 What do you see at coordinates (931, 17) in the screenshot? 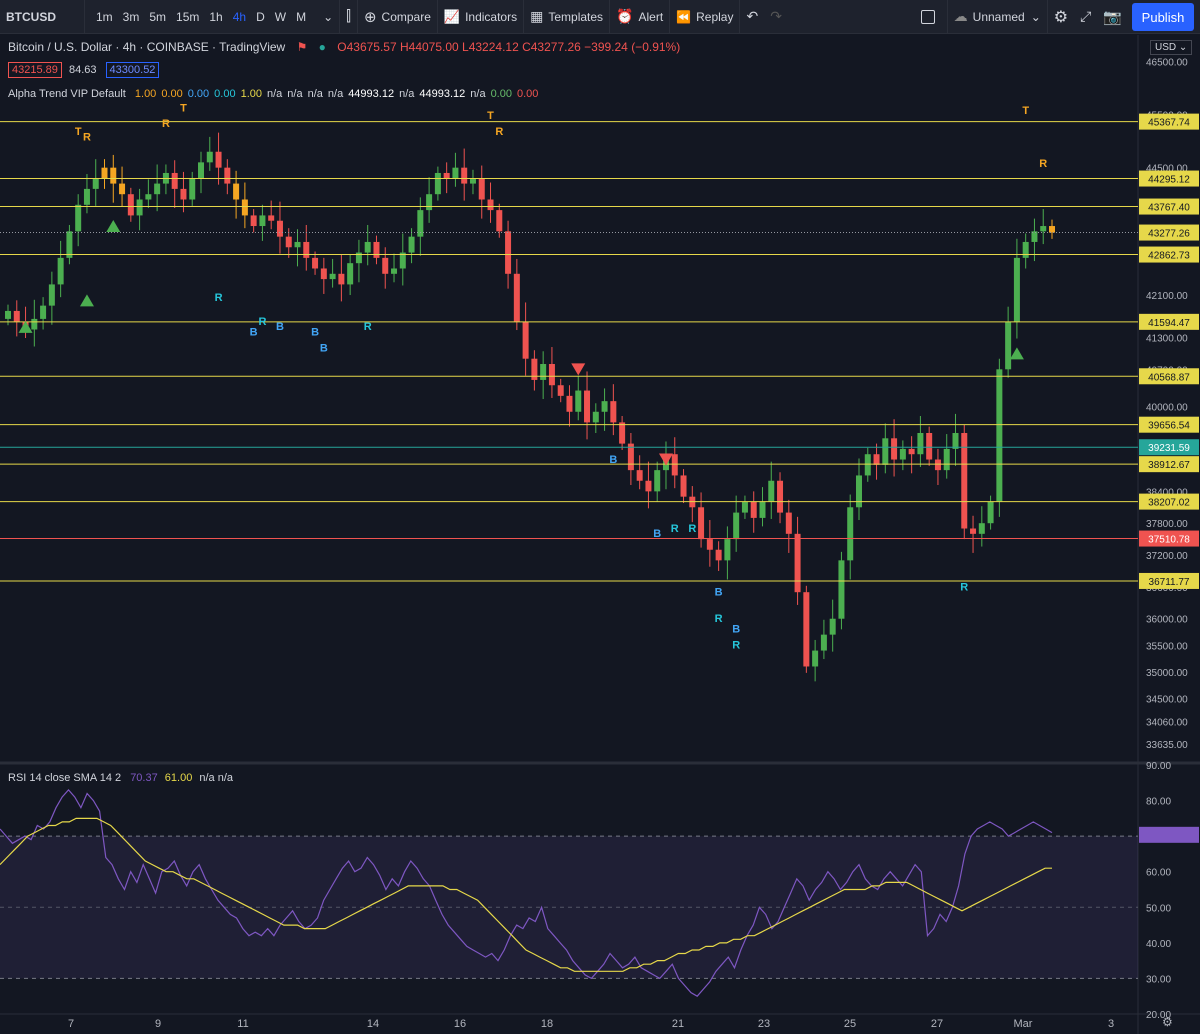
I see `fullscreen-square-icon` at bounding box center [931, 17].